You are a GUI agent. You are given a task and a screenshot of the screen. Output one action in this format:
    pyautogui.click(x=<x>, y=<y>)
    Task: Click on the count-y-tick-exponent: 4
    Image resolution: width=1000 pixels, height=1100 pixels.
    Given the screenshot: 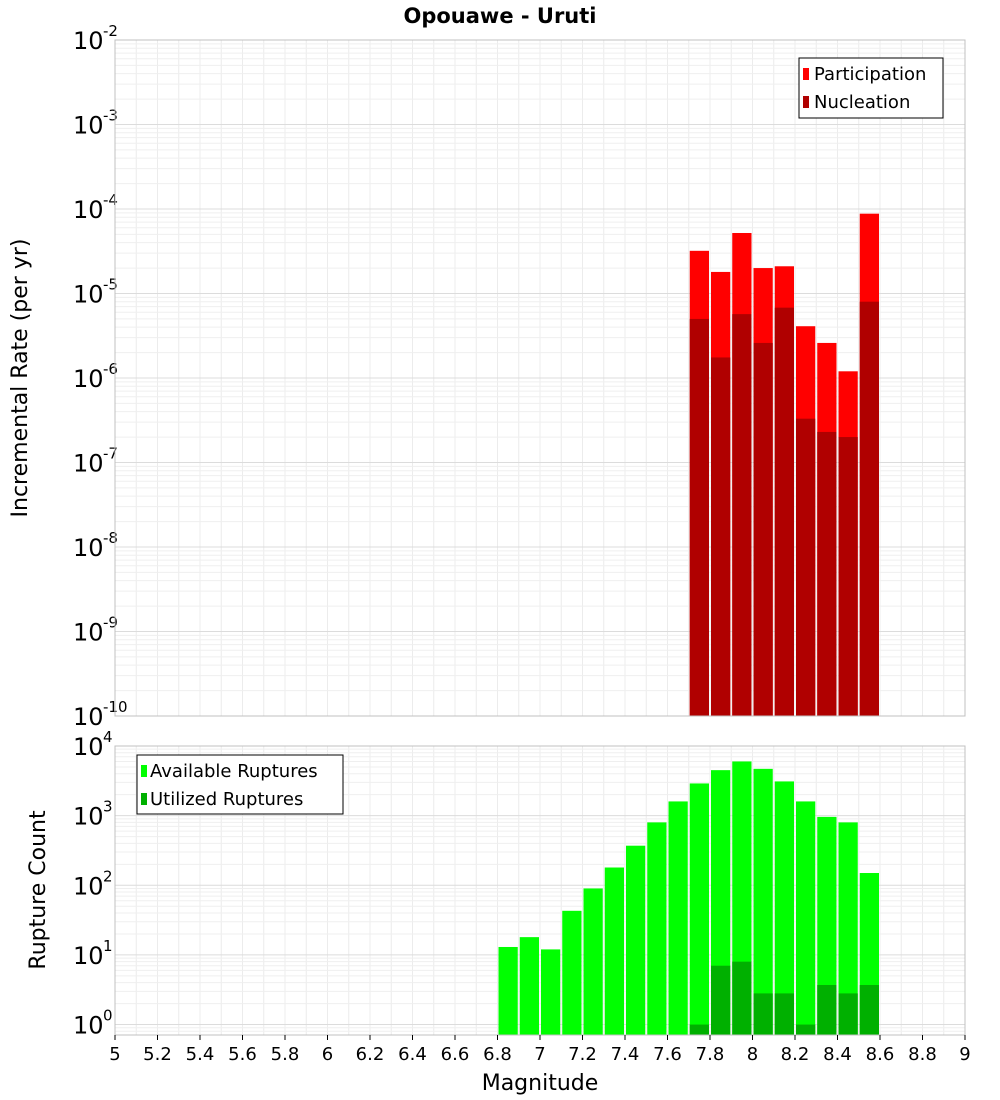 What is the action you would take?
    pyautogui.click(x=108, y=737)
    